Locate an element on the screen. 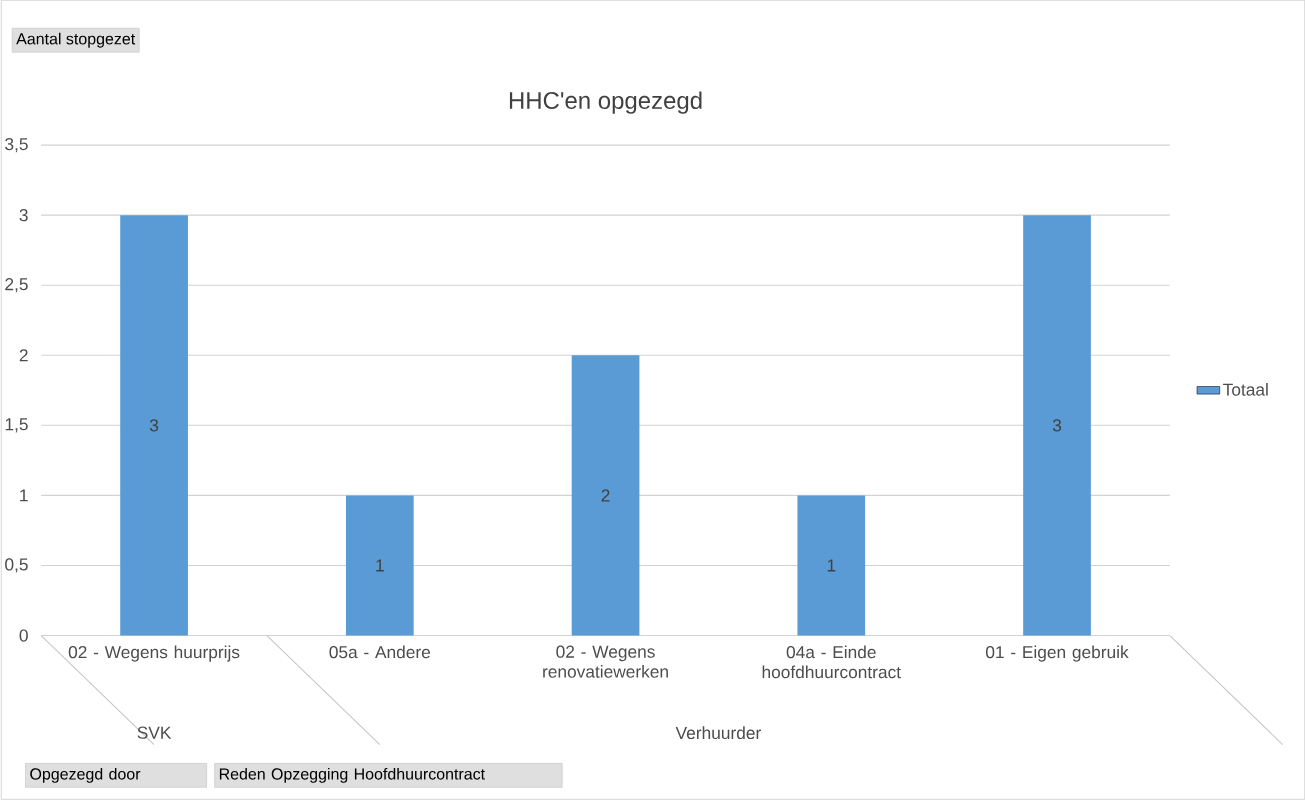  text: Reden Opzegging Hoofdhuurcontract is located at coordinates (352, 776).